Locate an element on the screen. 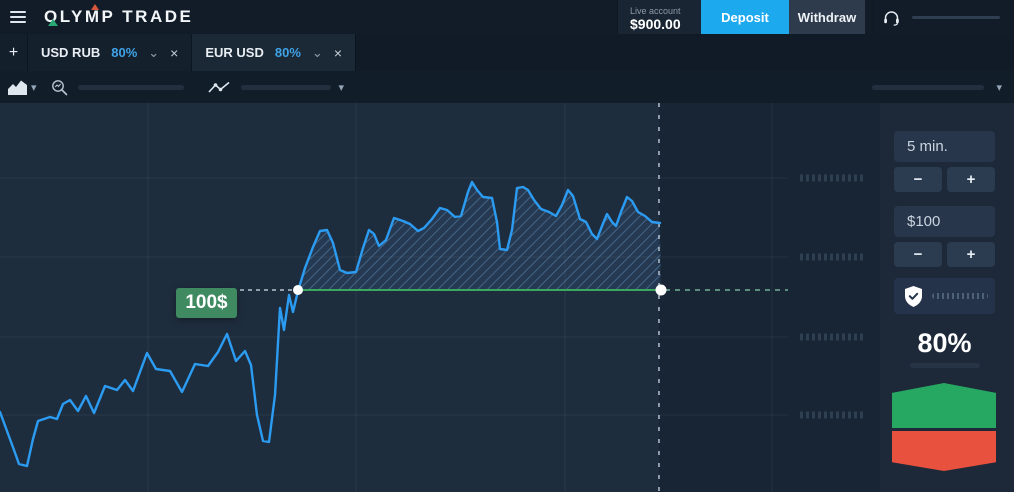 This screenshot has width=1014, height=492. trade-down-button is located at coordinates (944, 451).